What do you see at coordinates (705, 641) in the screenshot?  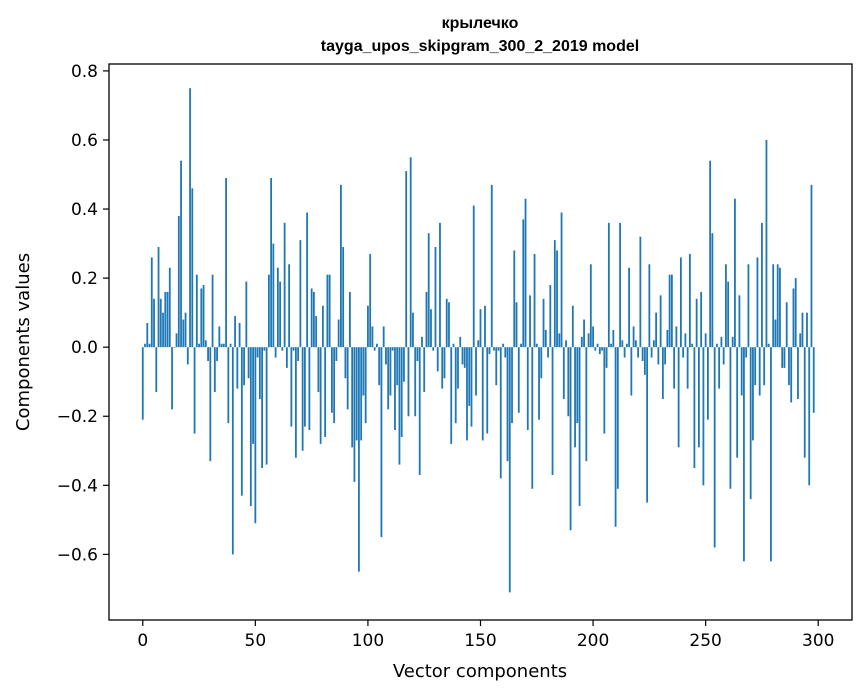 I see `x-tick-label: 250` at bounding box center [705, 641].